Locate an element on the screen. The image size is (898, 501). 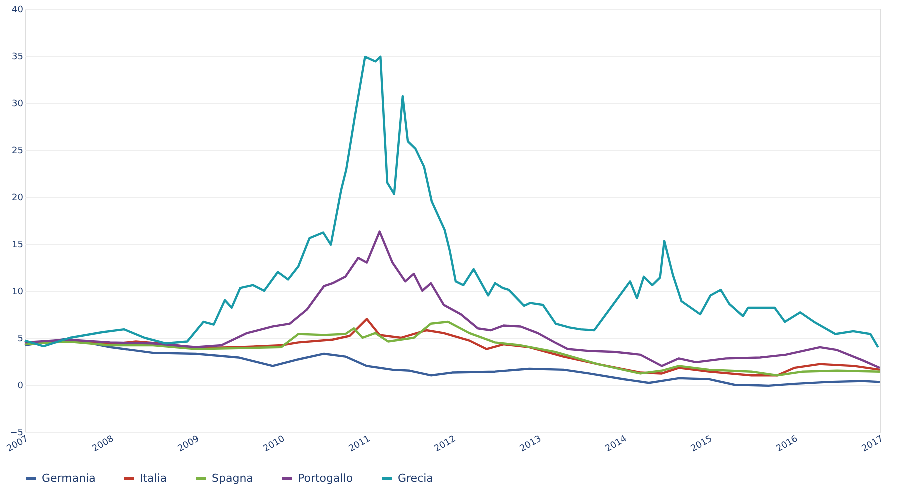
y-tick-label: −5 is located at coordinates (17, 433).